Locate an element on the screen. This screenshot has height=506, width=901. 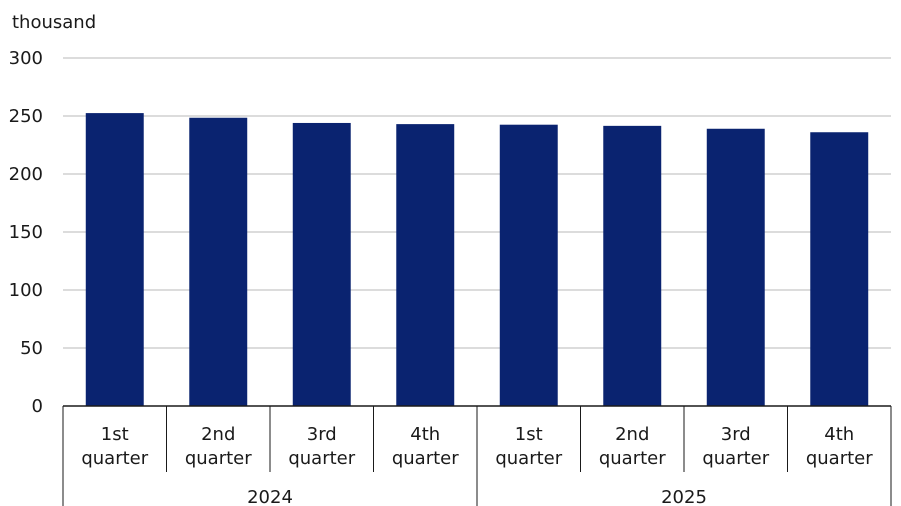
y-tick-label: 150 is located at coordinates (26, 232).